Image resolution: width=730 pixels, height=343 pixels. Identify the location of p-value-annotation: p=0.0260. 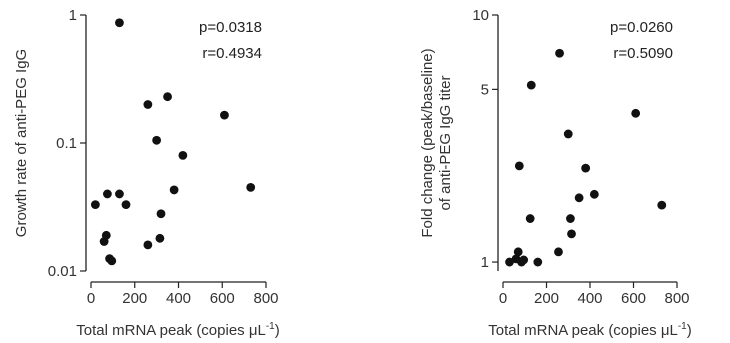
(641, 27).